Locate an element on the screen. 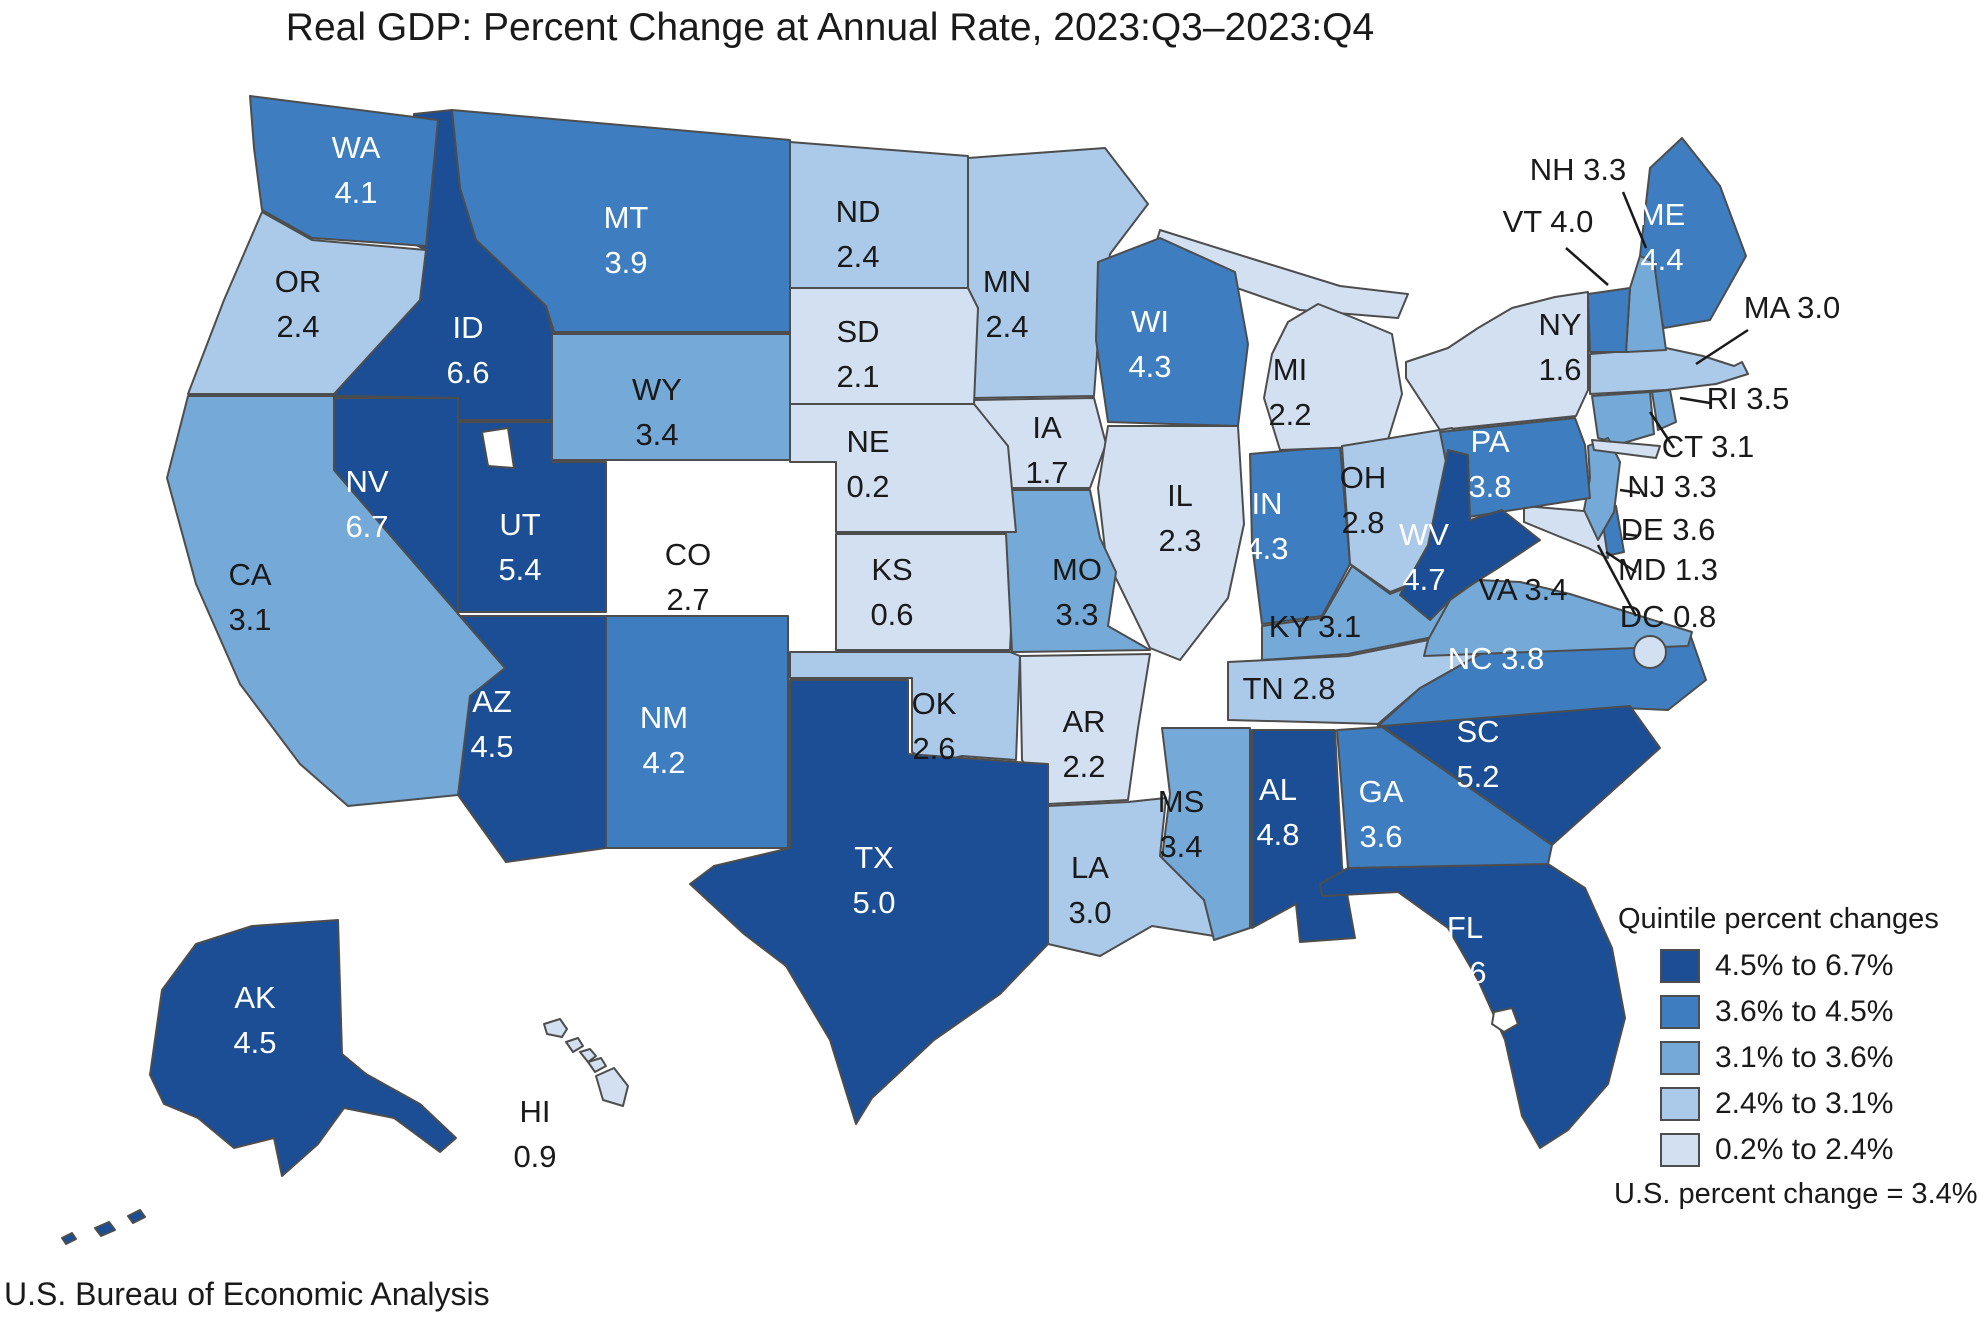 This screenshot has height=1319, width=1980. state-value-MN: 2.4 is located at coordinates (1006, 326).